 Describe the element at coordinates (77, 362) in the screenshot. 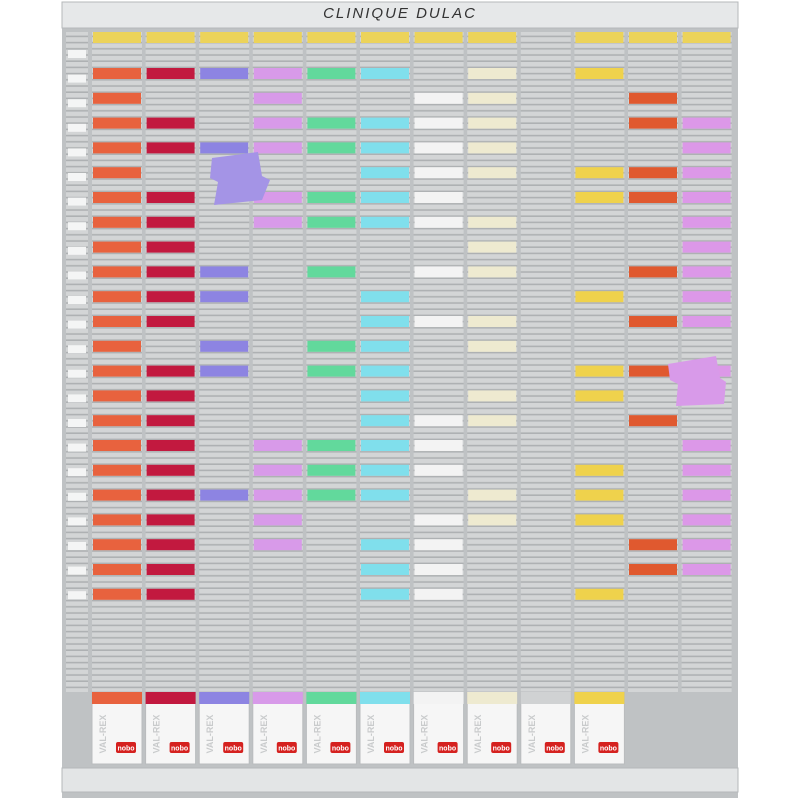

I see `index-column` at that location.